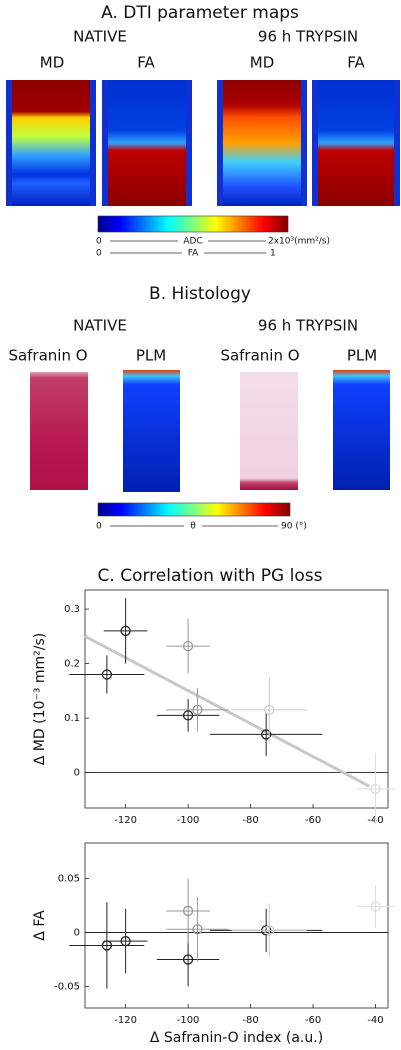  I want to click on trend-line, so click(227, 711).